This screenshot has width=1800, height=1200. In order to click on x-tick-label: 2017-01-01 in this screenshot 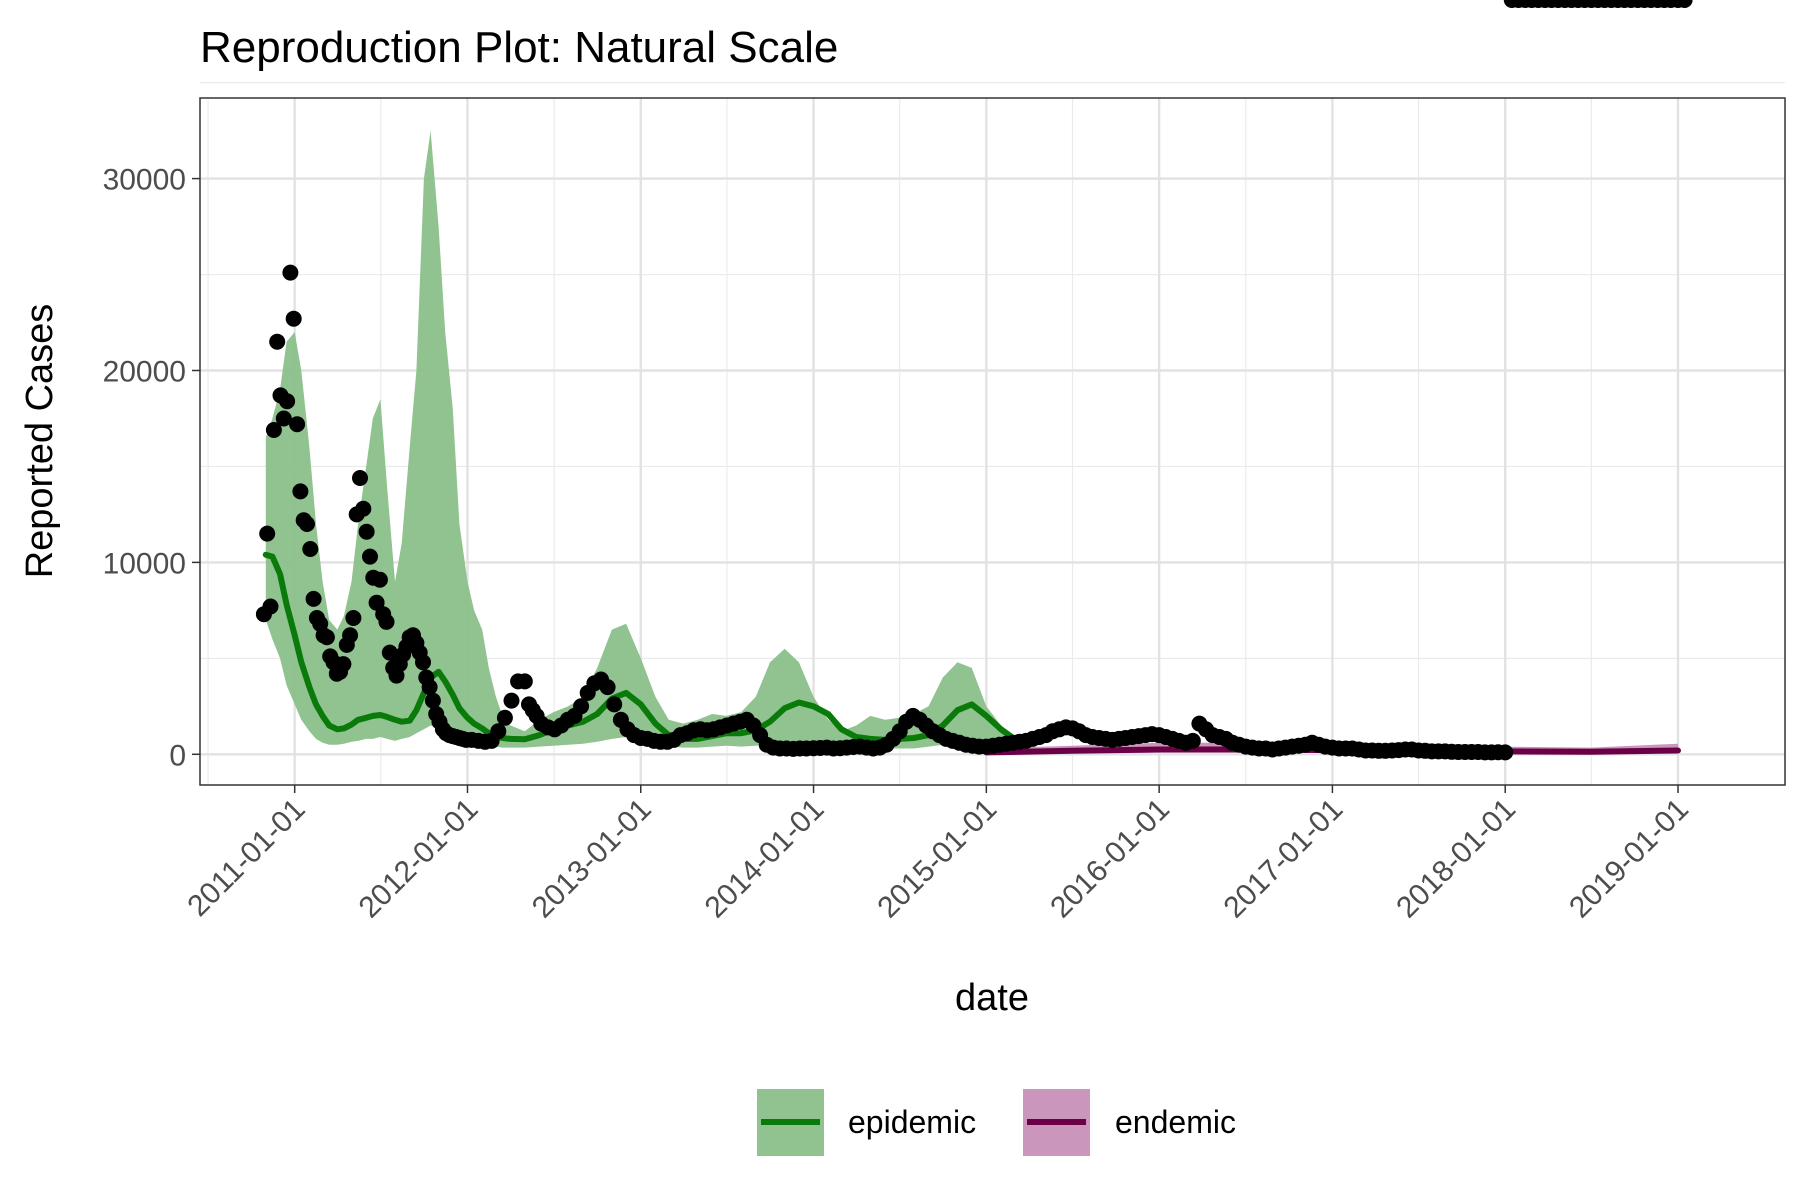, I will do `click(1283, 859)`.